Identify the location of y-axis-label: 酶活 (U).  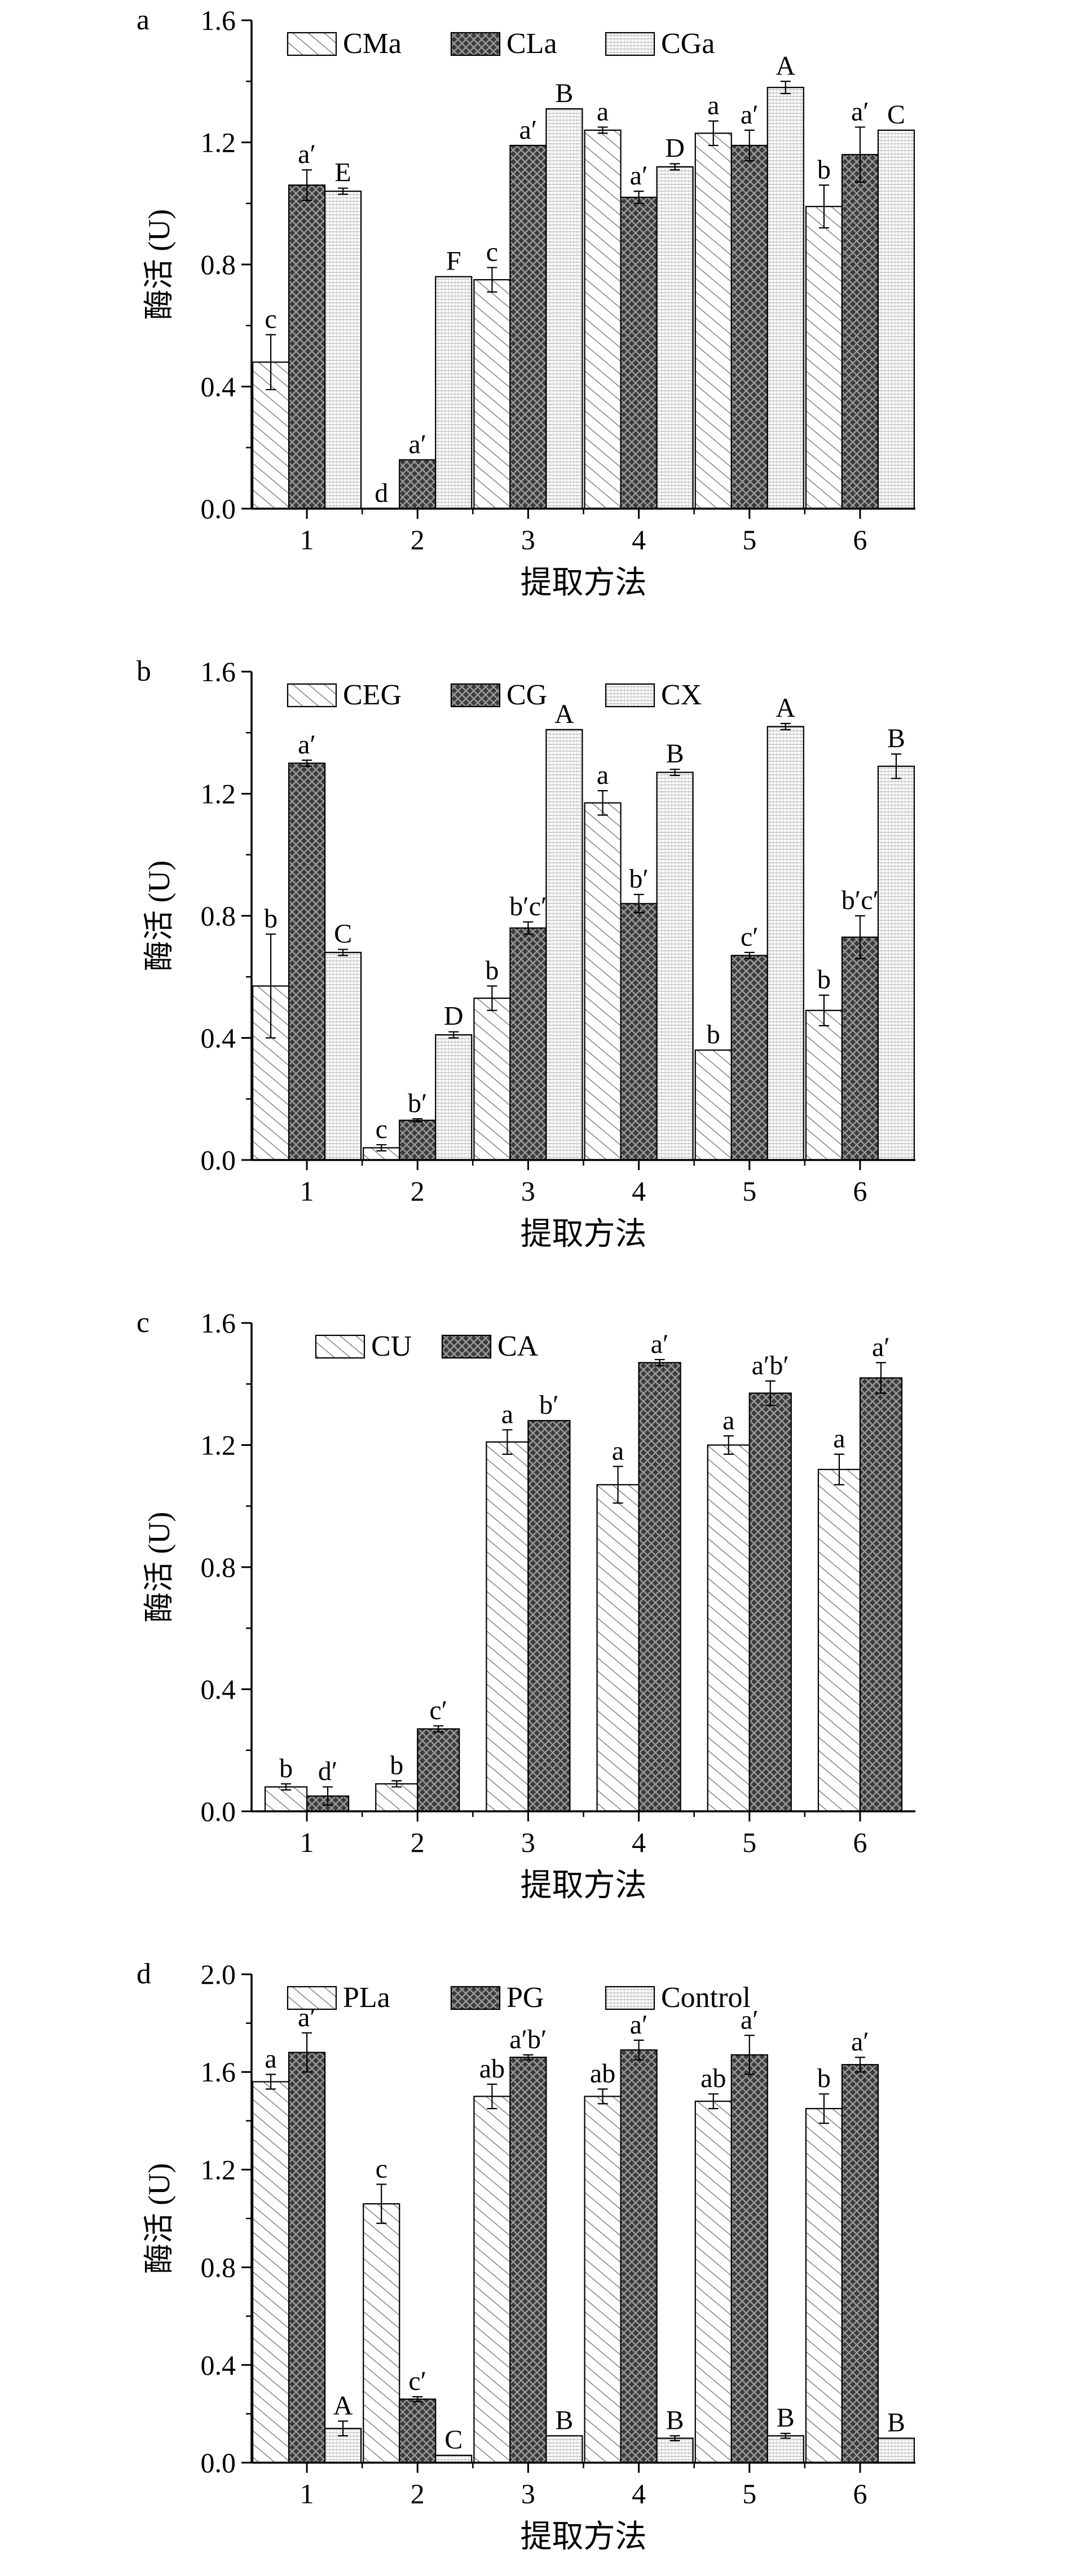
(159, 916).